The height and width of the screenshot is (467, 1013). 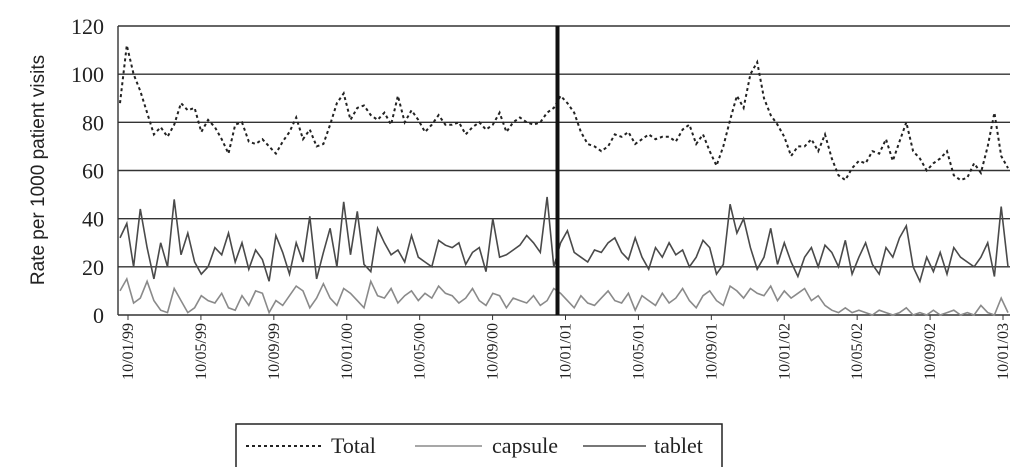 I want to click on x-tick-label: 10/05/99, so click(x=201, y=351).